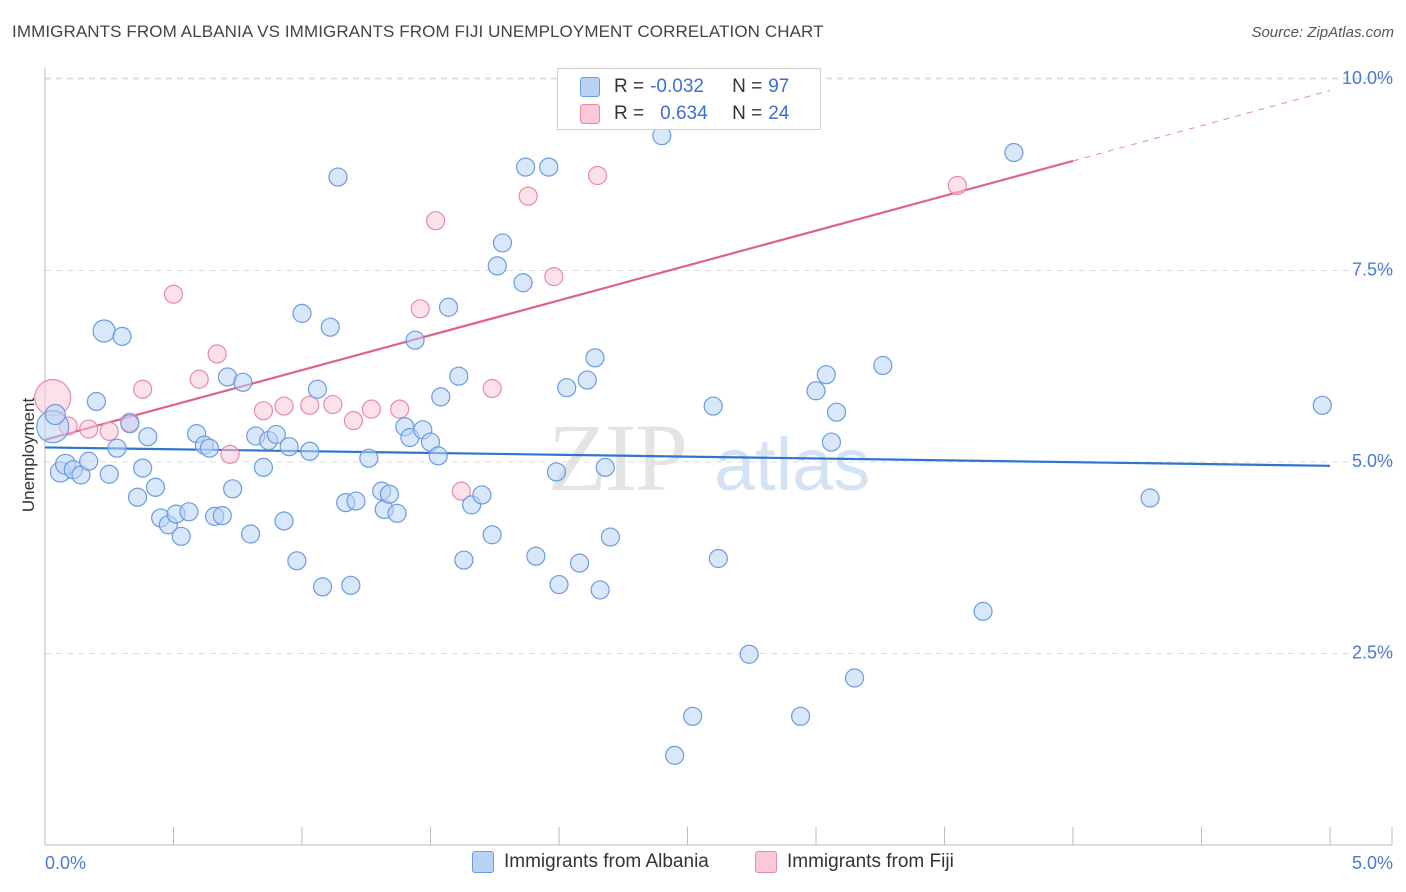 Image resolution: width=1406 pixels, height=892 pixels. I want to click on fiji-legend-label: Immigrants from Fiji, so click(870, 861).